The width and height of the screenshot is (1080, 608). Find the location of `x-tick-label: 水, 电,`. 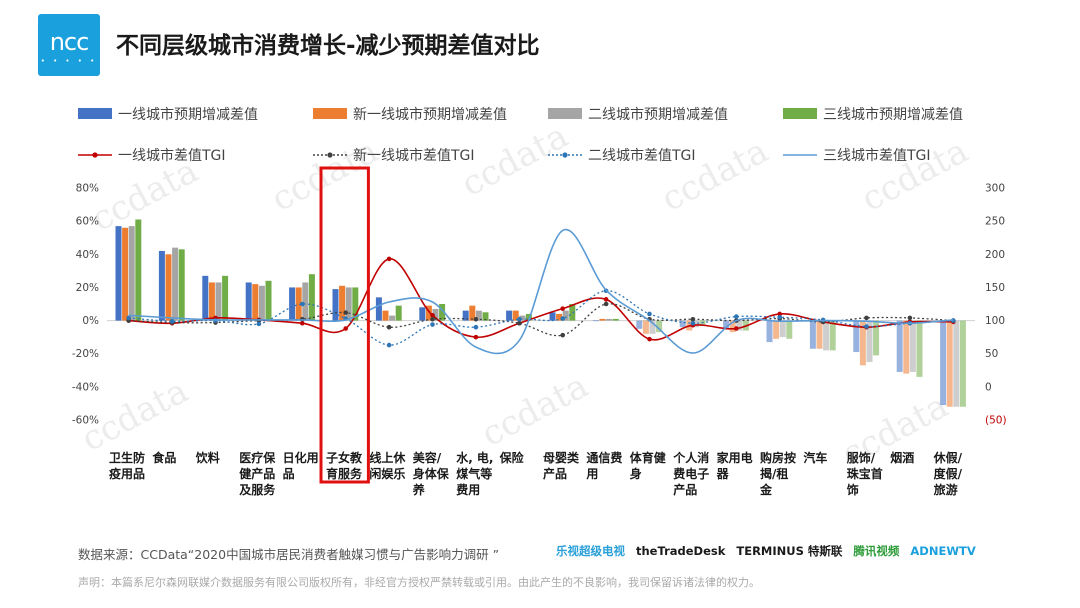

x-tick-label: 水, 电, is located at coordinates (474, 457).